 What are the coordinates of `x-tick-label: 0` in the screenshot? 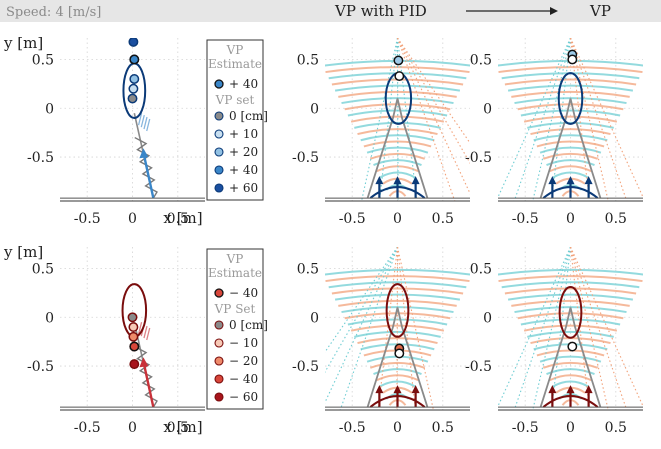 It's located at (132, 219).